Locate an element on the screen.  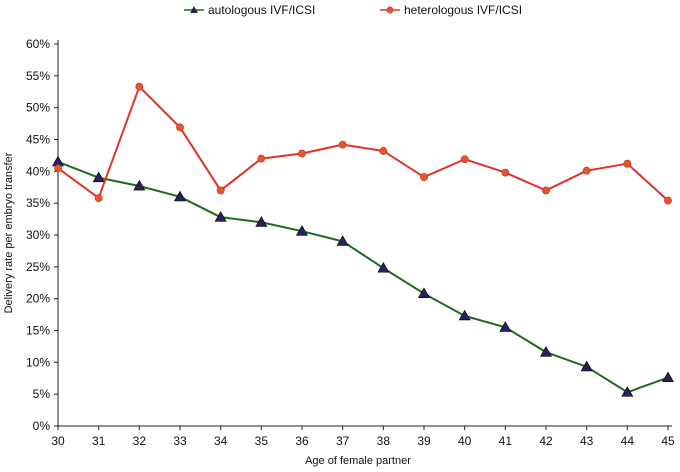
legend-item: autologous IVF/ICSI is located at coordinates (249, 10).